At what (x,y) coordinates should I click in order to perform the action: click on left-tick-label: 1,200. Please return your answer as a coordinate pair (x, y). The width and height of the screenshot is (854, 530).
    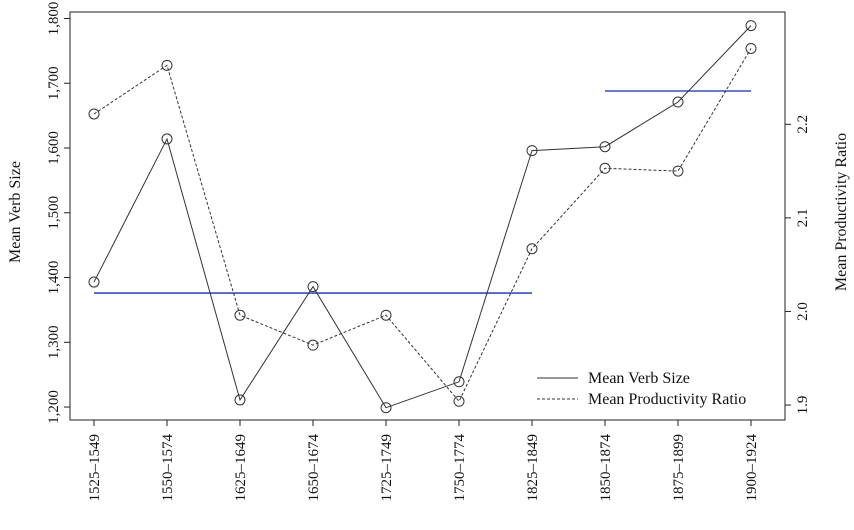
    Looking at the image, I should click on (54, 407).